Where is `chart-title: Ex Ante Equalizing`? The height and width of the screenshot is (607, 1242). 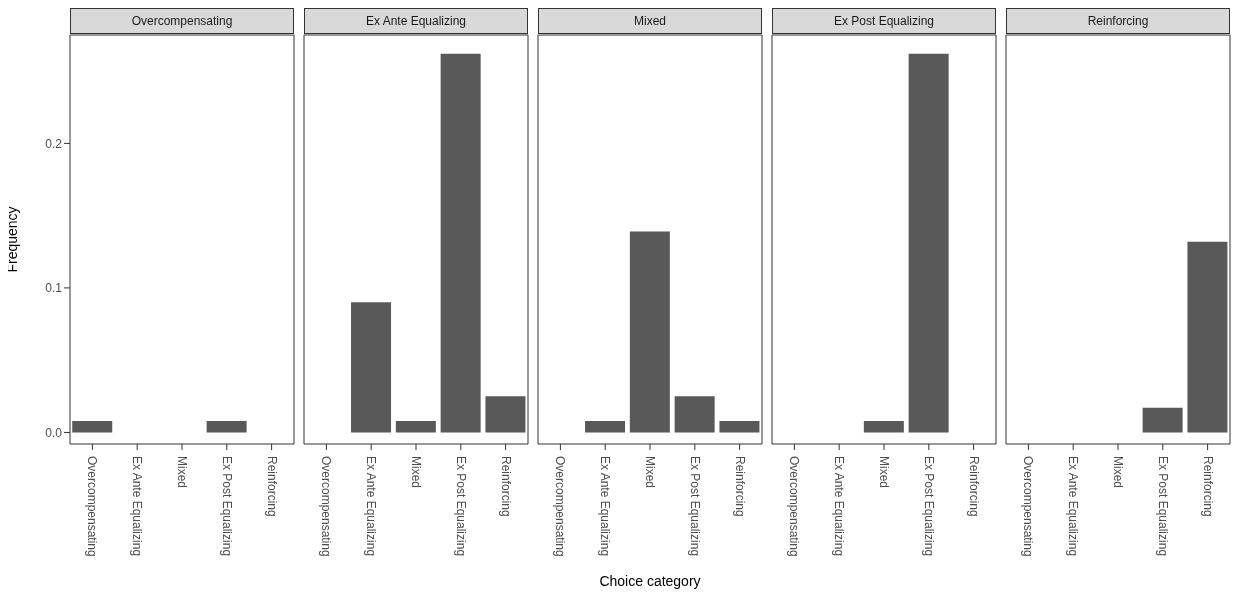
chart-title: Ex Ante Equalizing is located at coordinates (416, 21).